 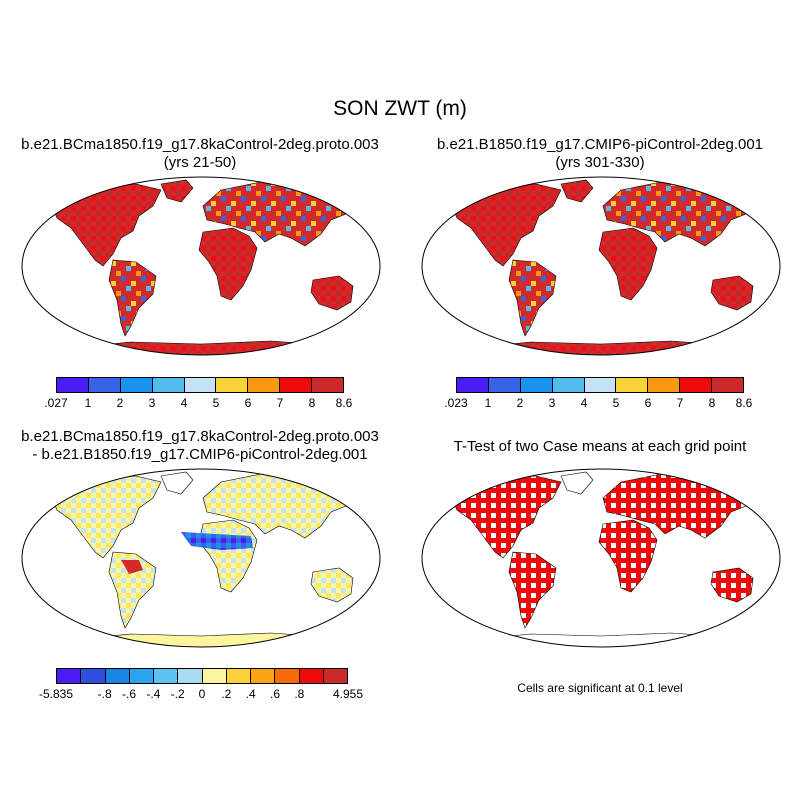 I want to click on diff-tick-label: .2, so click(x=226, y=694).